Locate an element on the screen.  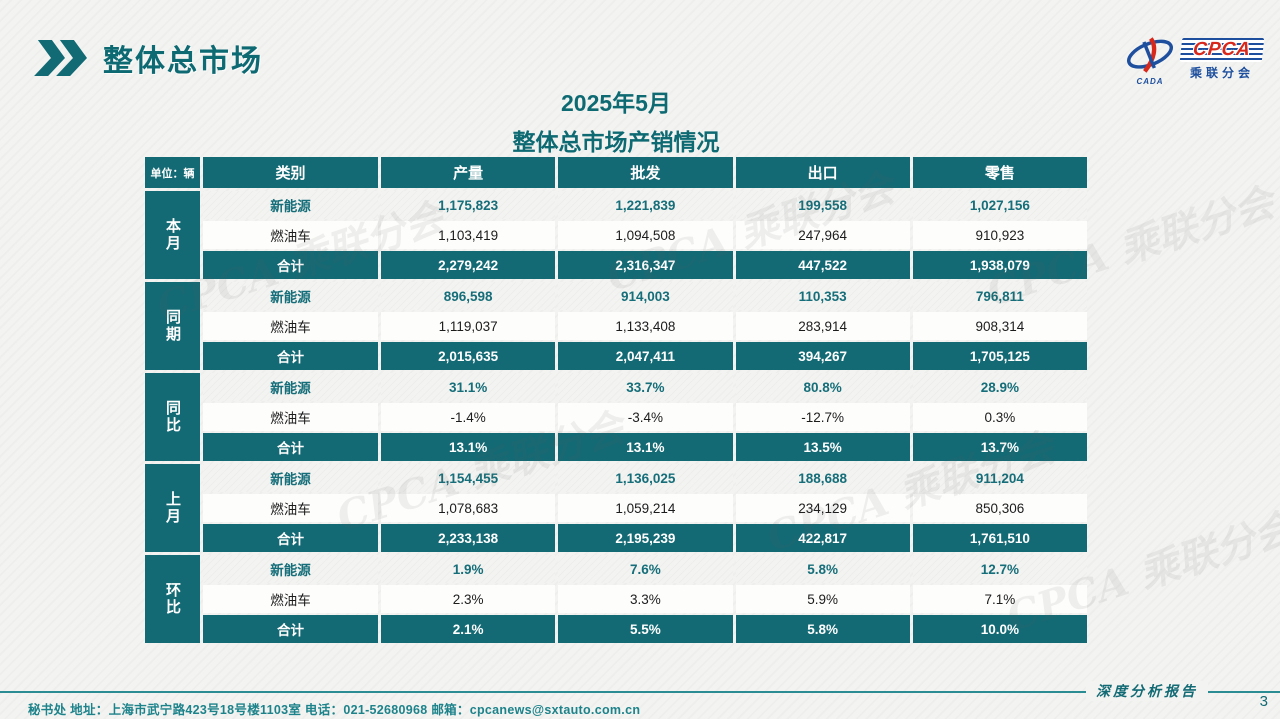
cell-wholesale: 33.7% is located at coordinates (645, 387).